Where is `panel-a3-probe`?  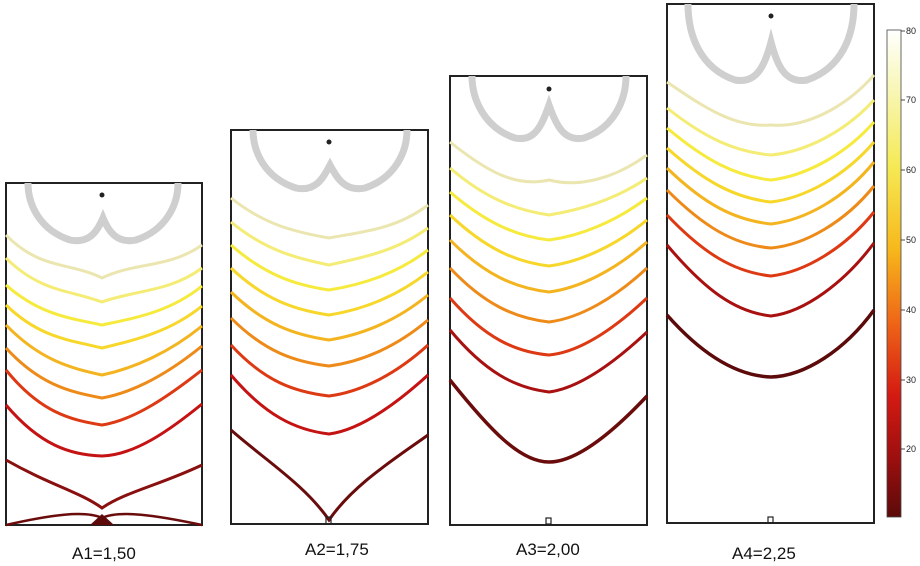
panel-a3-probe is located at coordinates (548, 521).